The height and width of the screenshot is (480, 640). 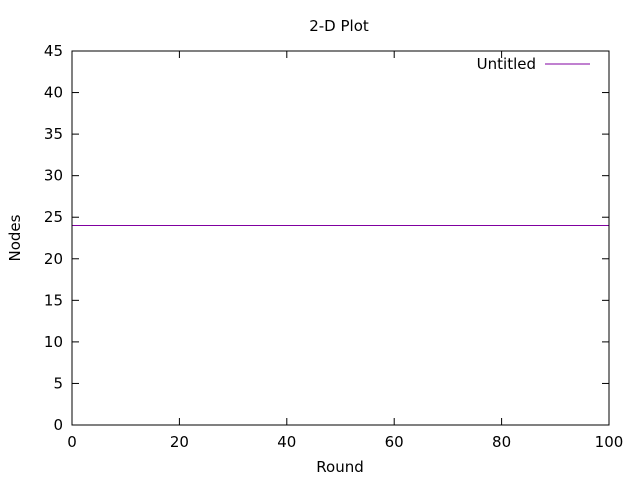 What do you see at coordinates (506, 64) in the screenshot?
I see `legend-label: Untitled` at bounding box center [506, 64].